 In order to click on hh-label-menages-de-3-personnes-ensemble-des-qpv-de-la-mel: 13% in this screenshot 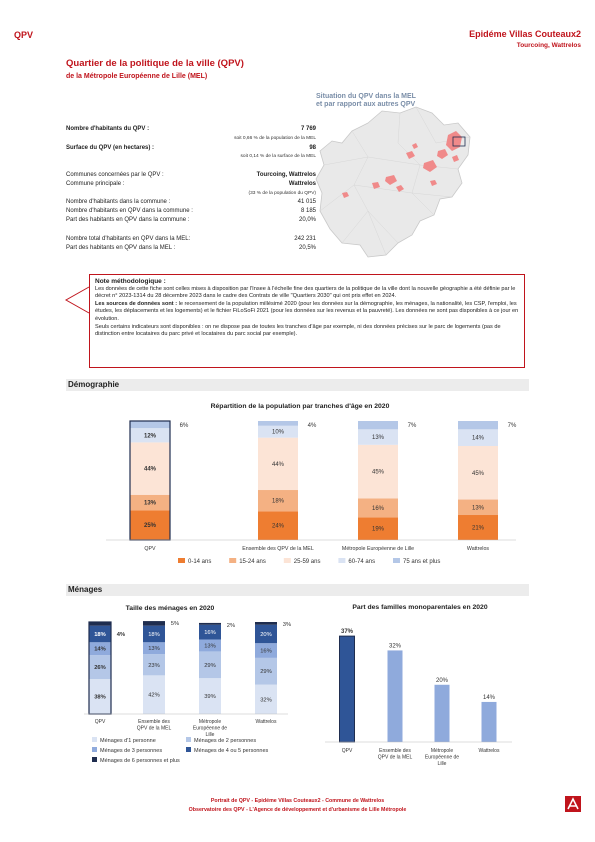, I will do `click(154, 649)`.